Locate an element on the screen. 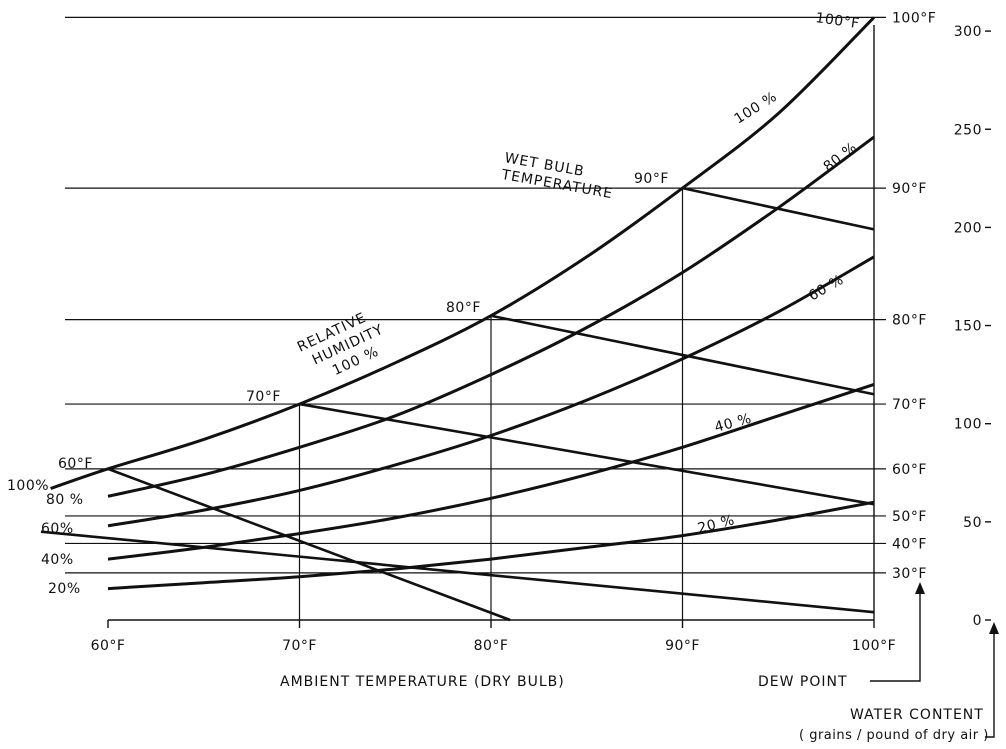 This screenshot has width=1006, height=749. x-axis-title: AMBIENT TEMPERATURE (DRY BULB) is located at coordinates (422, 682).